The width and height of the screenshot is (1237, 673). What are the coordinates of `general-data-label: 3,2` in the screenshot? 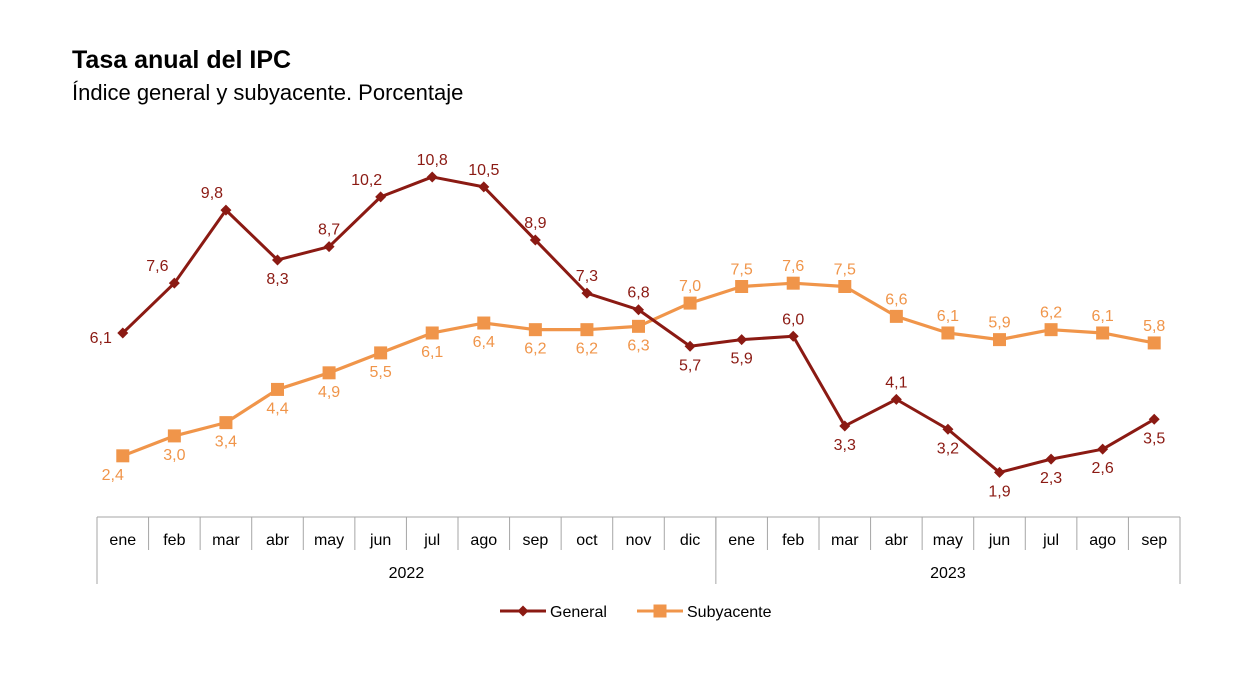 It's located at (948, 448).